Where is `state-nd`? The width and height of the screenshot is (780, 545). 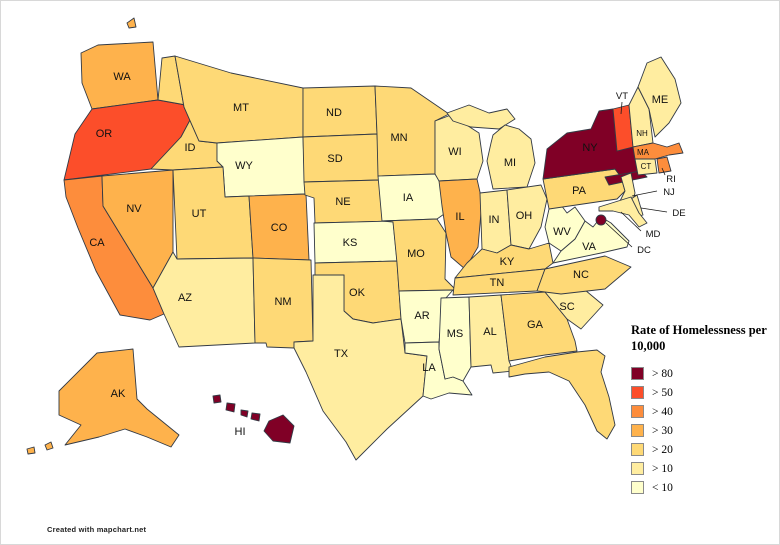
state-nd is located at coordinates (340, 111).